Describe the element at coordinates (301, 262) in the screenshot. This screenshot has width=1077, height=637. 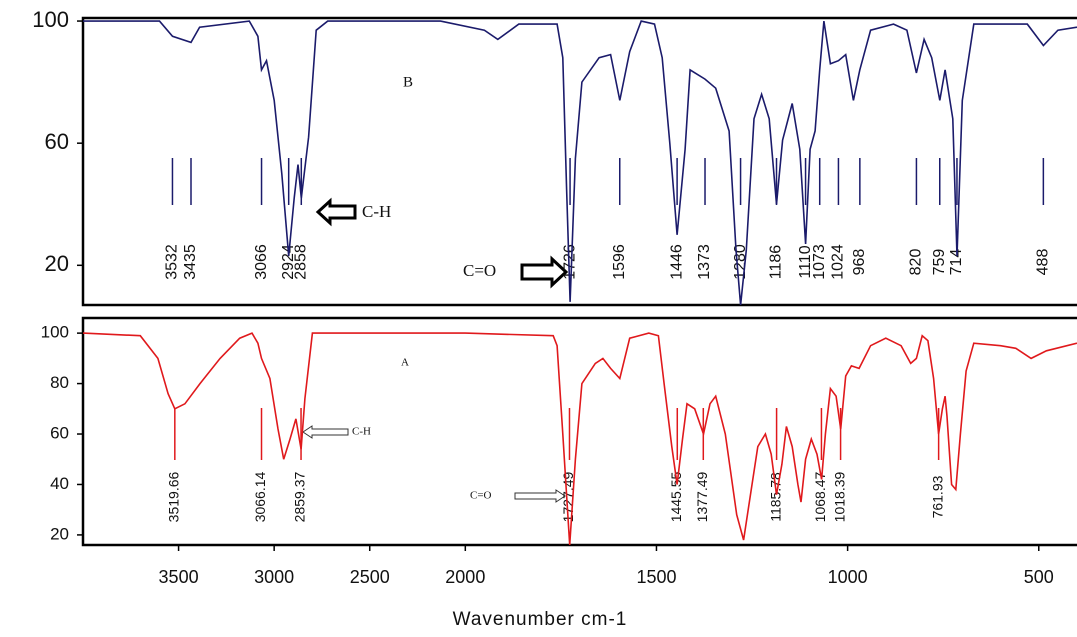
I see `peak-label: 2858` at that location.